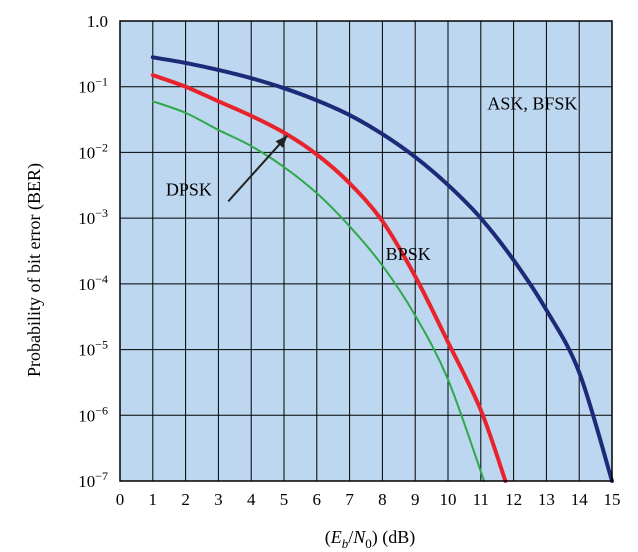 This screenshot has height=552, width=638. What do you see at coordinates (185, 499) in the screenshot?
I see `x-tick-label: 2` at bounding box center [185, 499].